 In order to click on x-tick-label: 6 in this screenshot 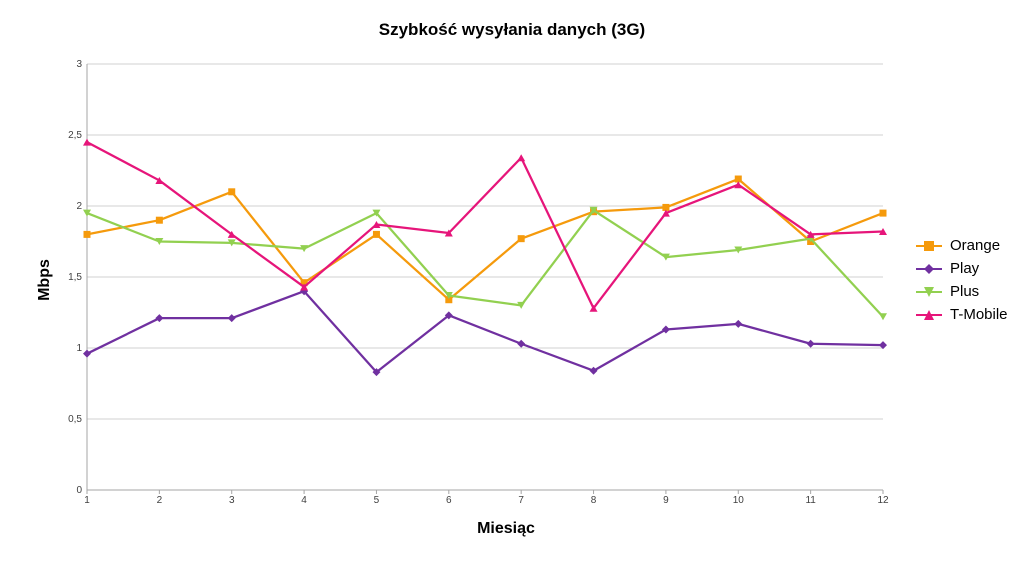, I will do `click(449, 500)`.